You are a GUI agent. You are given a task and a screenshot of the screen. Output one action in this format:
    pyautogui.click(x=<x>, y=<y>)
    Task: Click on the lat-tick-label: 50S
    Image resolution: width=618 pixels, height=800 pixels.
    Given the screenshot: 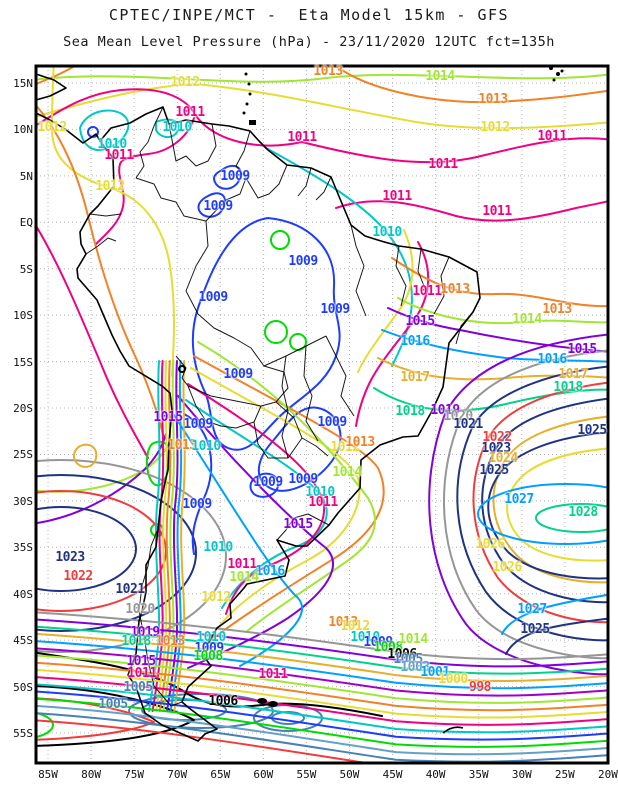 What is the action you would take?
    pyautogui.click(x=23, y=687)
    